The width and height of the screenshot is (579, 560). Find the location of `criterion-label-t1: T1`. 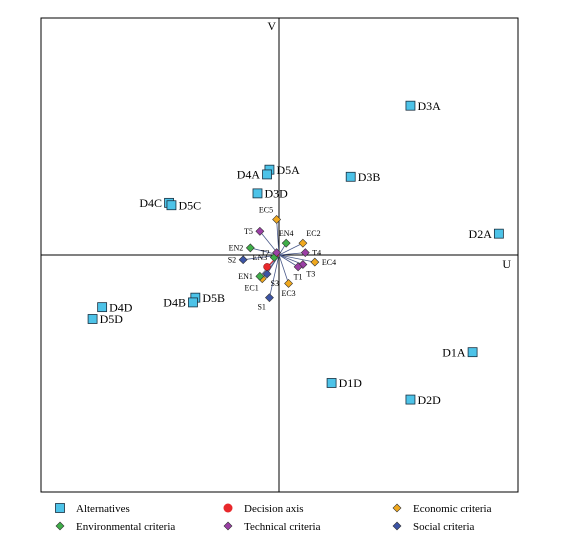

criterion-label-t1: T1 is located at coordinates (298, 276).